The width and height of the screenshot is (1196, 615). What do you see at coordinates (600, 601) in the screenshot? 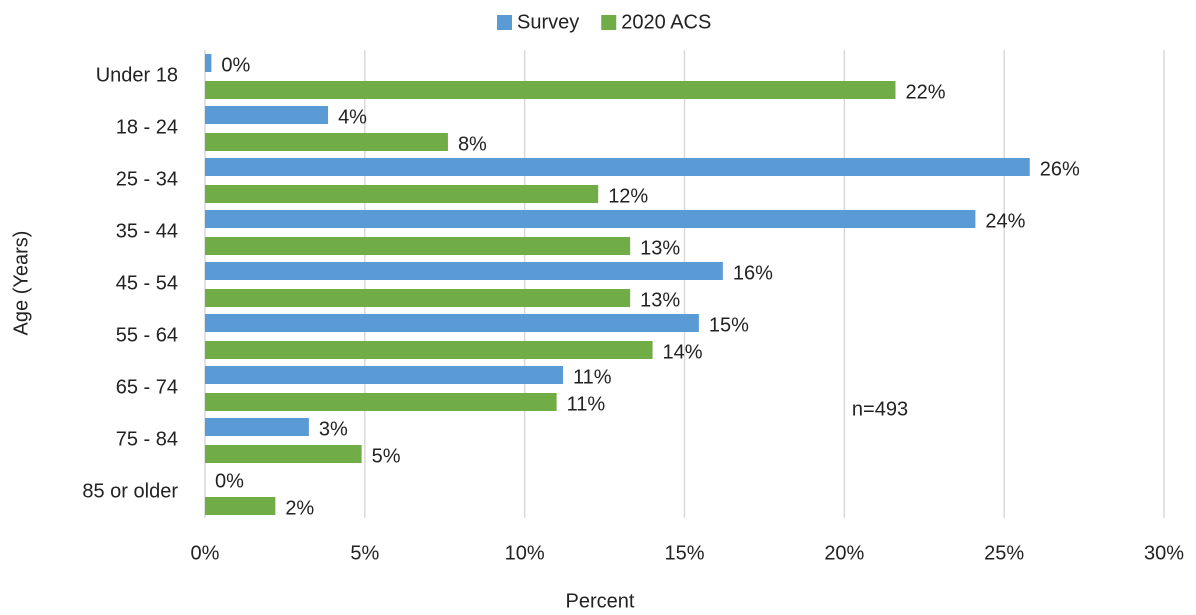
I see `x-axis-title: Percent` at bounding box center [600, 601].